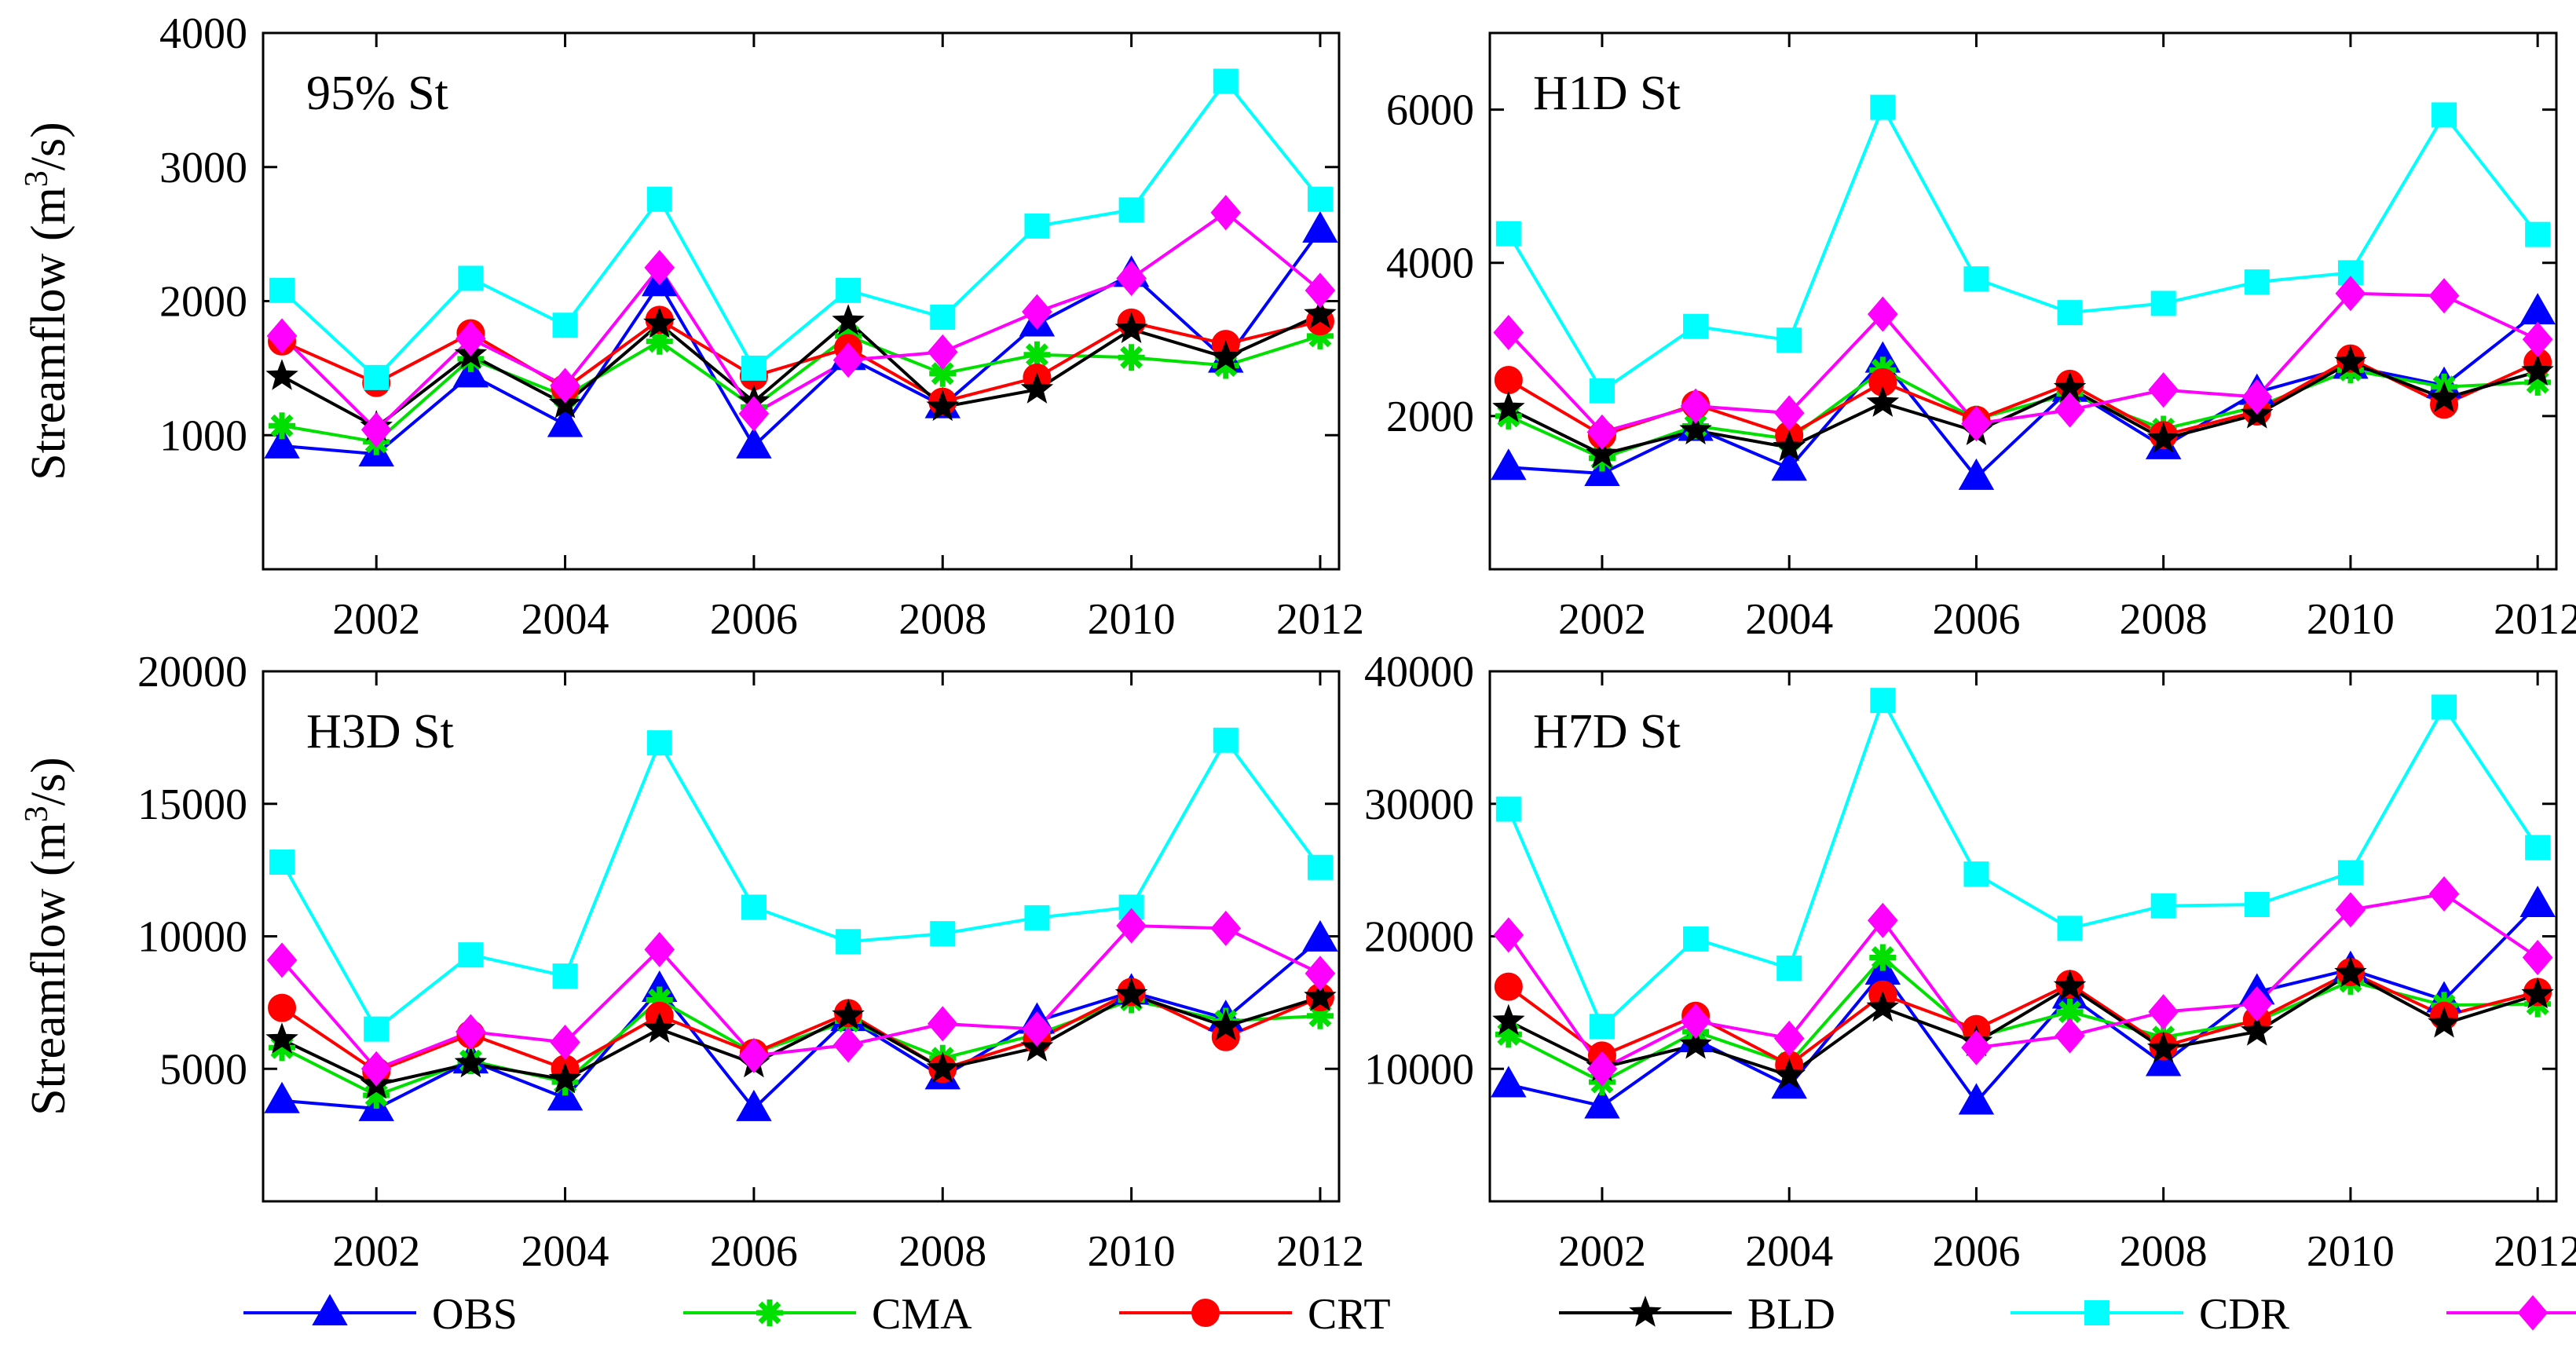 The height and width of the screenshot is (1356, 2576). I want to click on y-tick-label: 10000, so click(192, 937).